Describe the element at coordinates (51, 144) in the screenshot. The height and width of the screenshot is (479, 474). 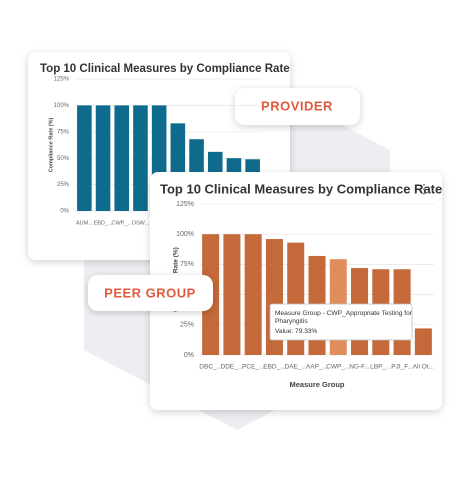
I see `y-axis-label: Compliance Rate (%)` at that location.